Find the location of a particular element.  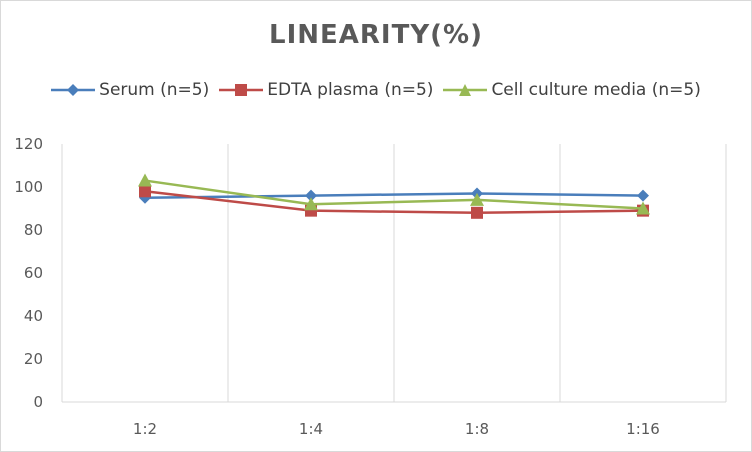

legend-label-cell-culture-media: Cell culture media (n=5) is located at coordinates (596, 90).